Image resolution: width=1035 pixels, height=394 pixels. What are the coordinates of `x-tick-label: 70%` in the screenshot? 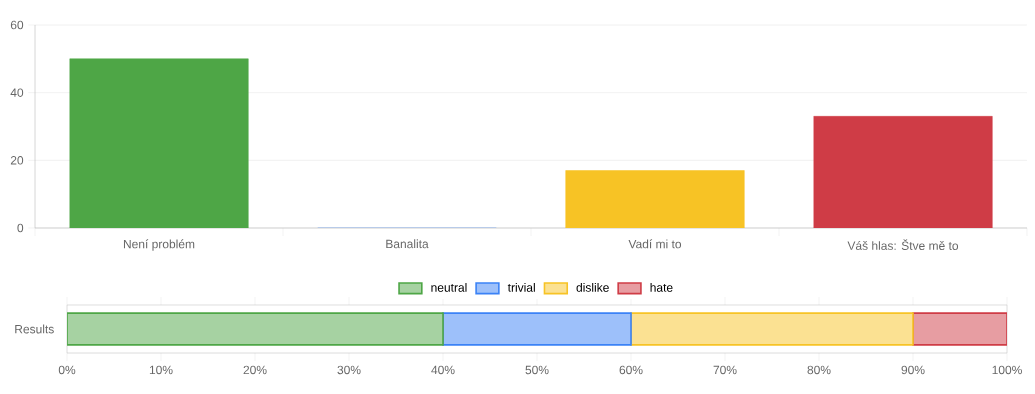 It's located at (725, 370).